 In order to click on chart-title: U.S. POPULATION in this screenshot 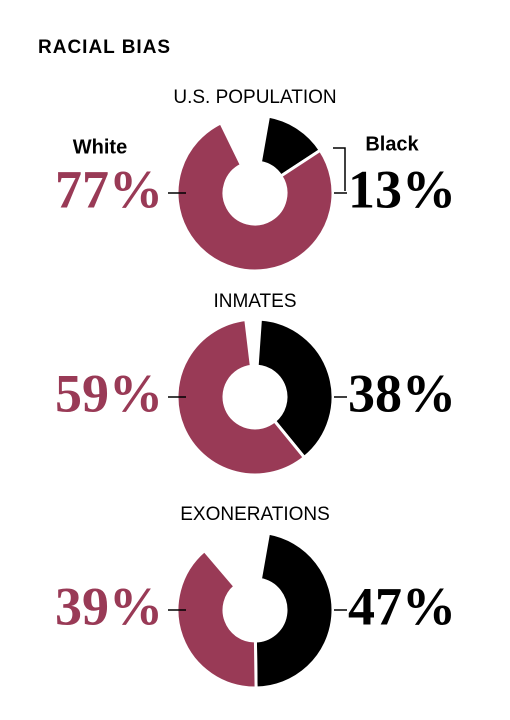, I will do `click(254, 97)`.